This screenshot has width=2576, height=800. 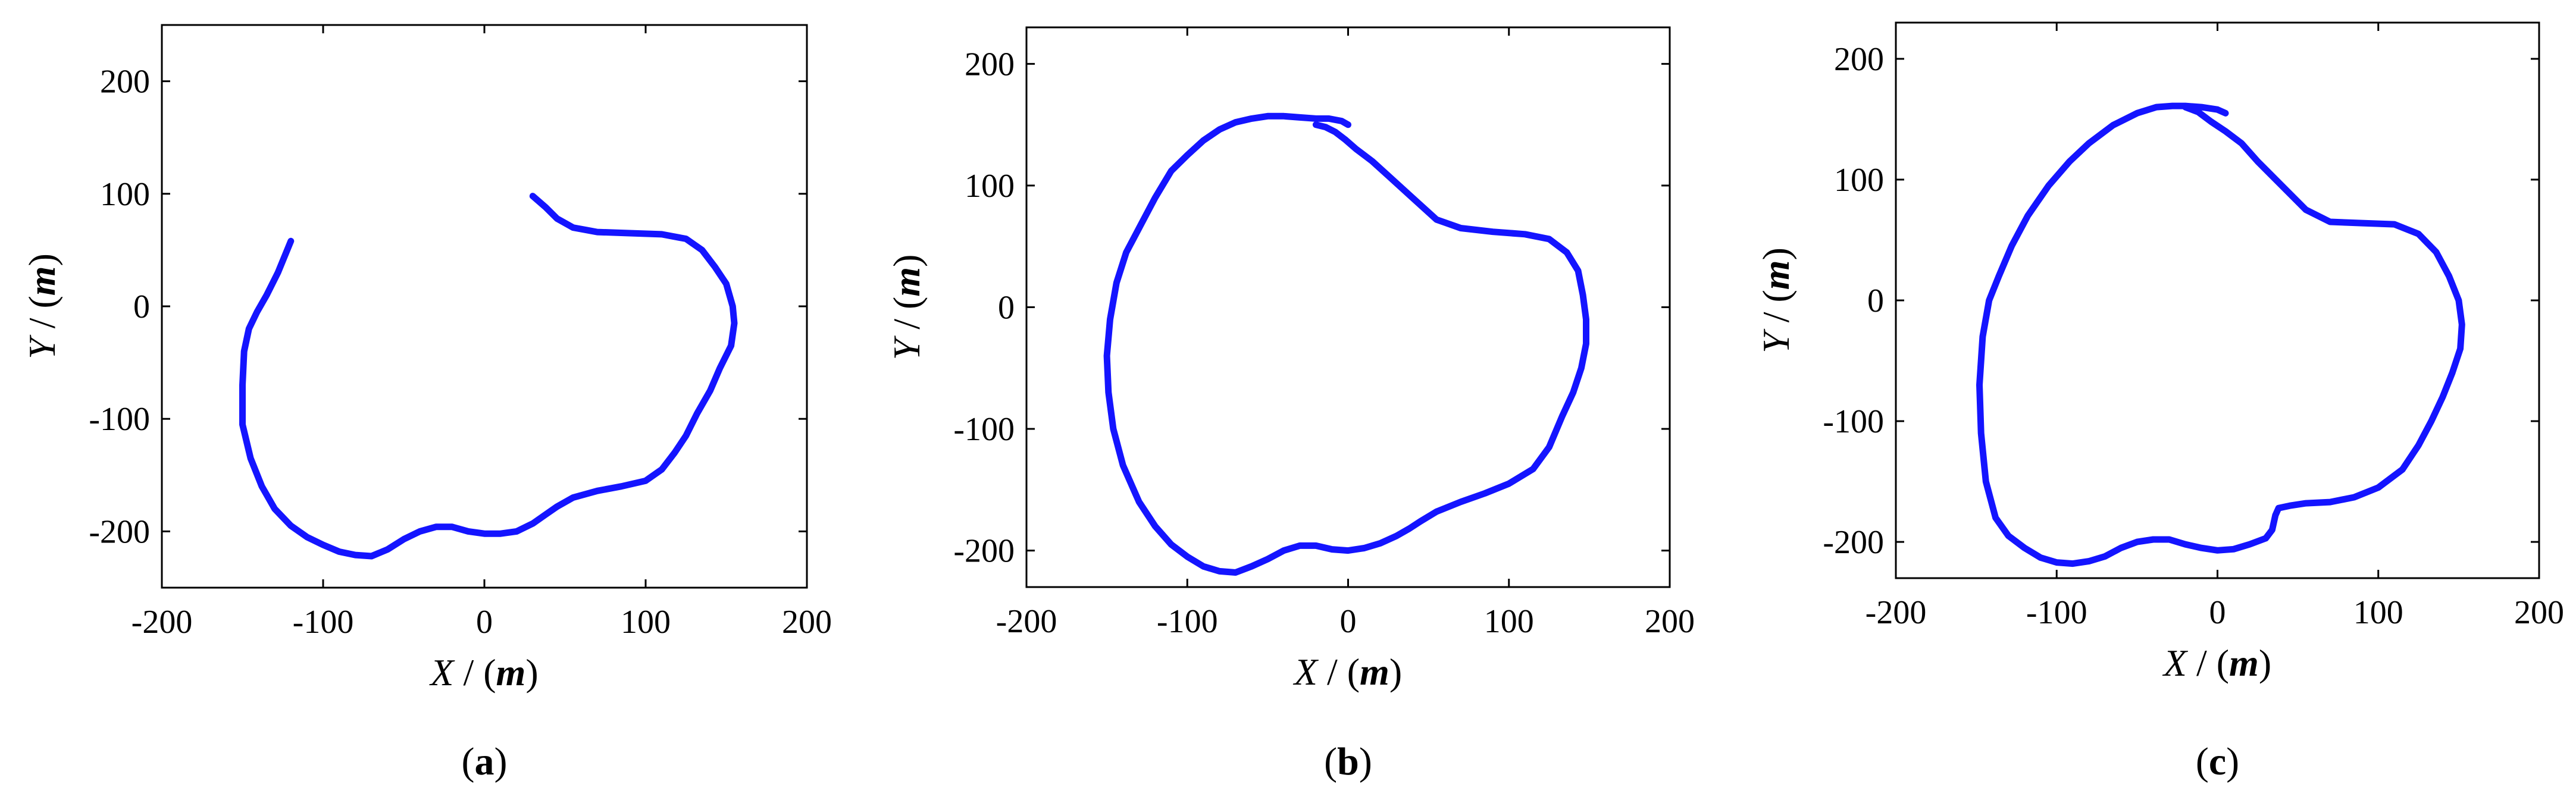 I want to click on panel-label: (b), so click(x=1348, y=761).